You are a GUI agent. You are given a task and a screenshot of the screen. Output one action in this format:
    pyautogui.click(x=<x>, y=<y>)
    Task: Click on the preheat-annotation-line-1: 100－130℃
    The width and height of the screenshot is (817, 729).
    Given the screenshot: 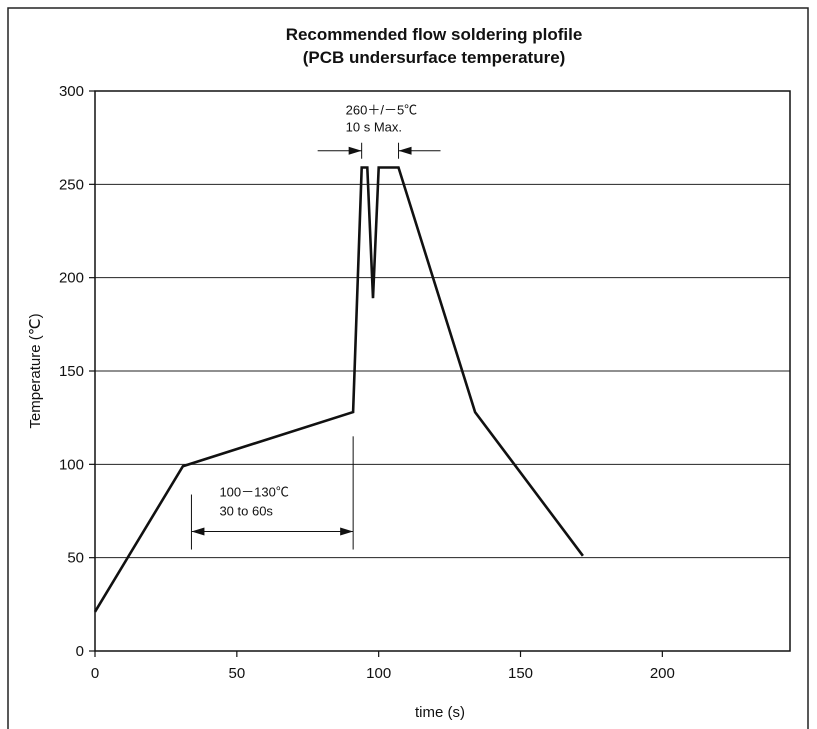 What is the action you would take?
    pyautogui.click(x=253, y=492)
    